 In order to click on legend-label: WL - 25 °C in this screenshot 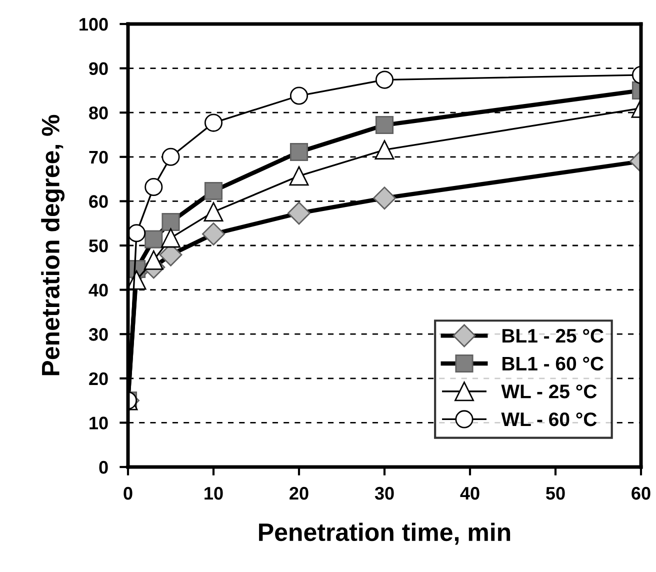, I will do `click(549, 391)`.